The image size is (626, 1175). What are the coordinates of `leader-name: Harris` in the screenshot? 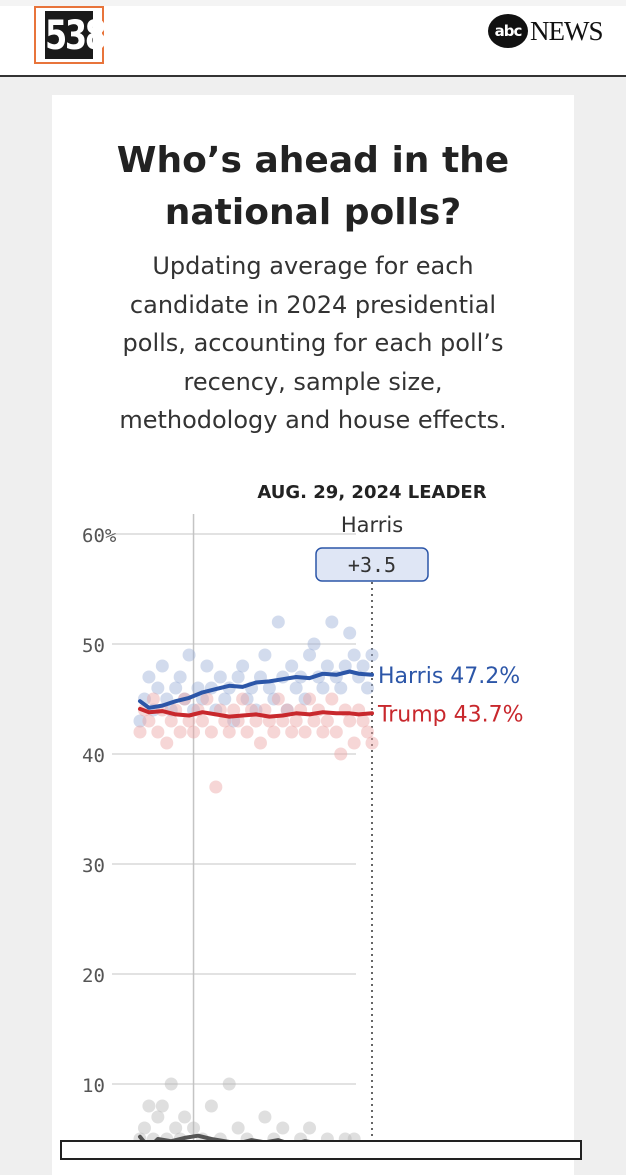 It's located at (372, 525).